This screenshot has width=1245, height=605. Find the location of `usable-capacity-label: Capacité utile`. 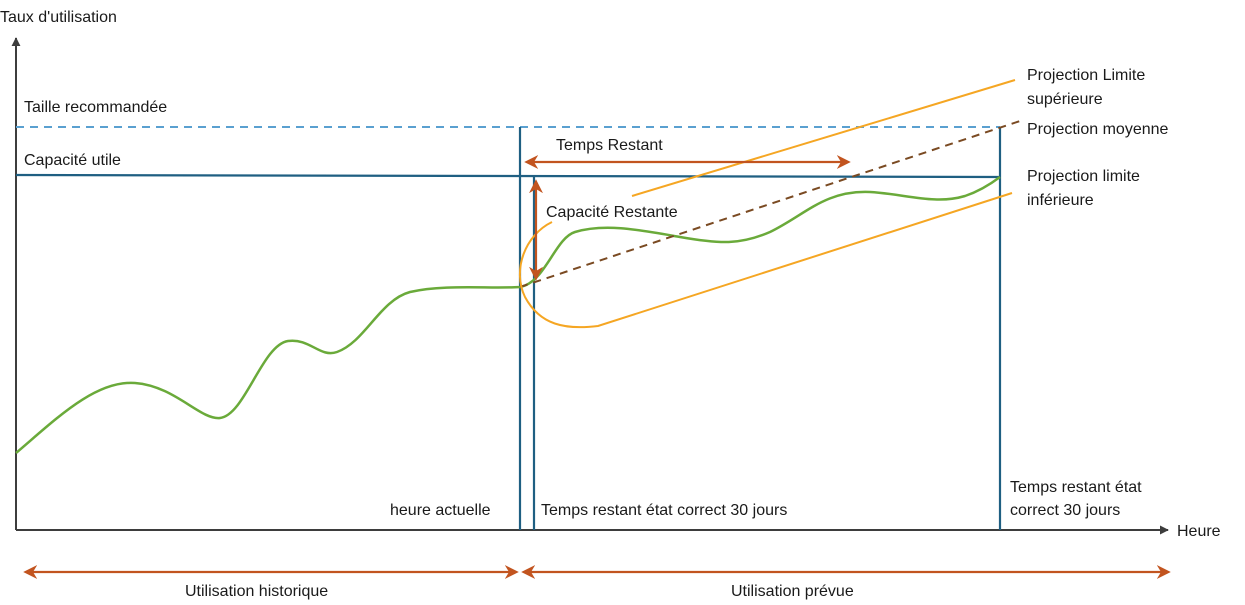

usable-capacity-label: Capacité utile is located at coordinates (72, 160).